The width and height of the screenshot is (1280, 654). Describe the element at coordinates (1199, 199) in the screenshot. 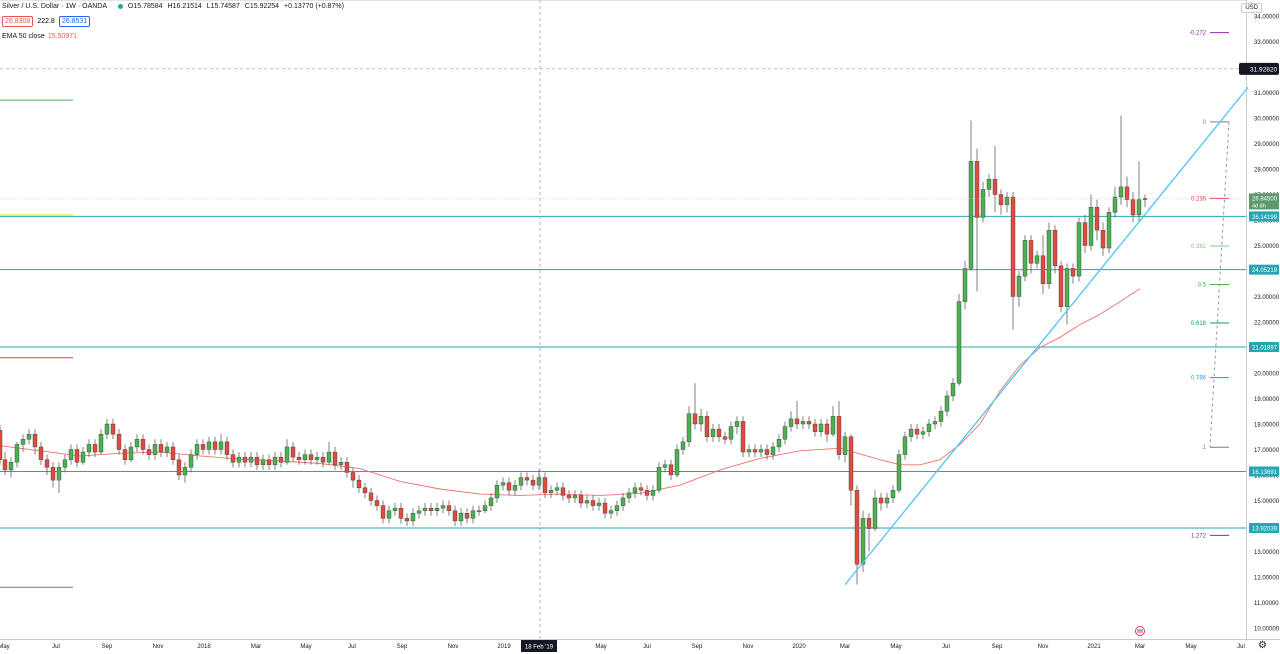

I see `fib-level-label: 0.236` at that location.